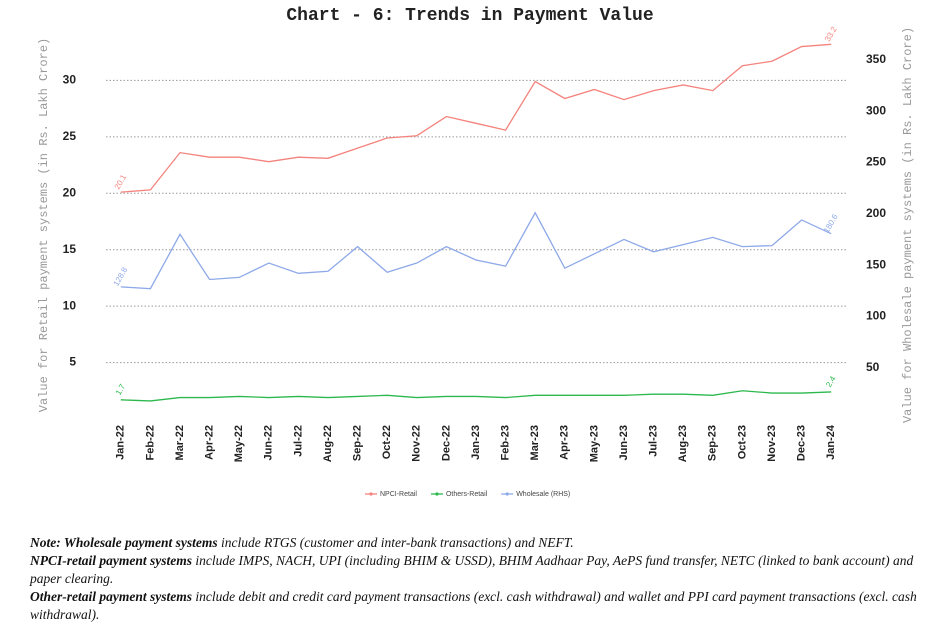  I want to click on y-tick-label: 5, so click(72, 362).